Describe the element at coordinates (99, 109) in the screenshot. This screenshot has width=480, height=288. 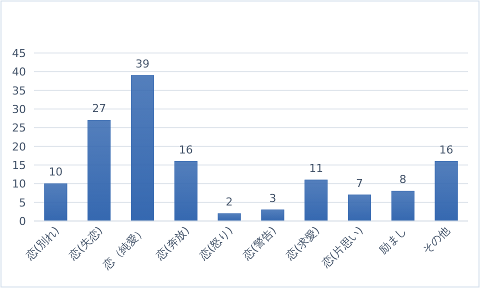
I see `data-label: 27` at that location.